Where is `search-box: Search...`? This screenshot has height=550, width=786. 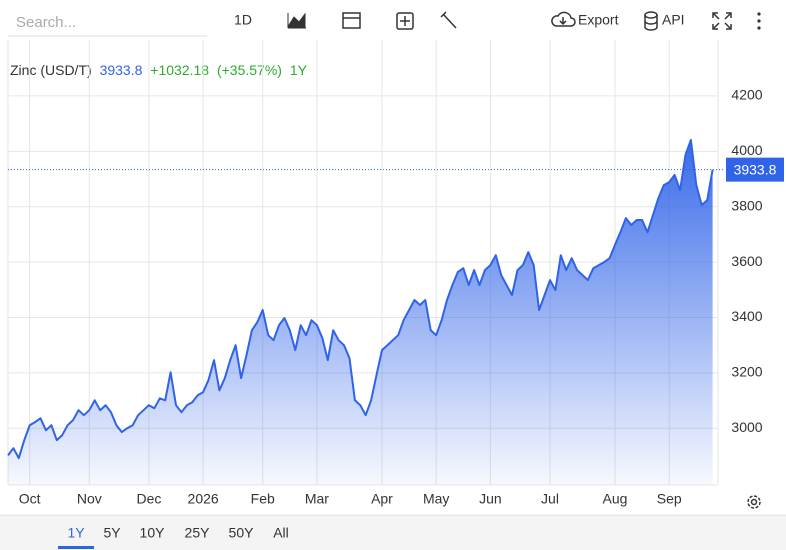 search-box: Search... is located at coordinates (46, 22).